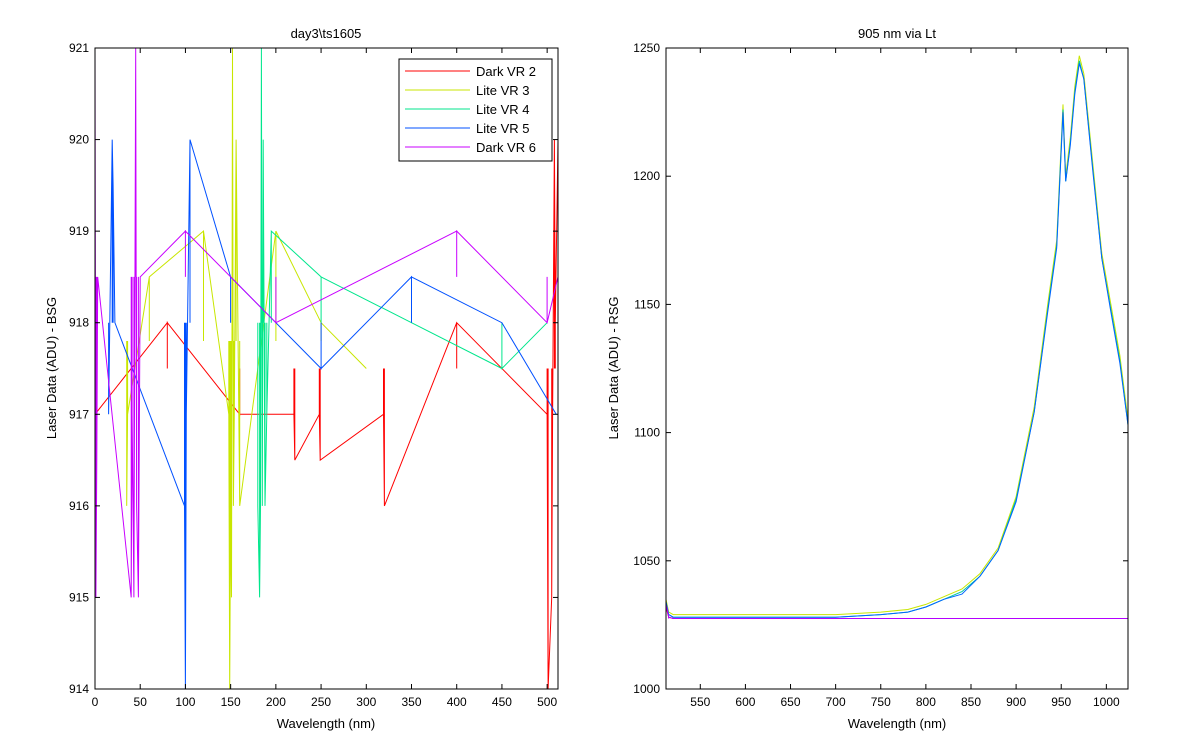 This screenshot has height=750, width=1200. I want to click on left-x-tick-label: 350, so click(411, 702).